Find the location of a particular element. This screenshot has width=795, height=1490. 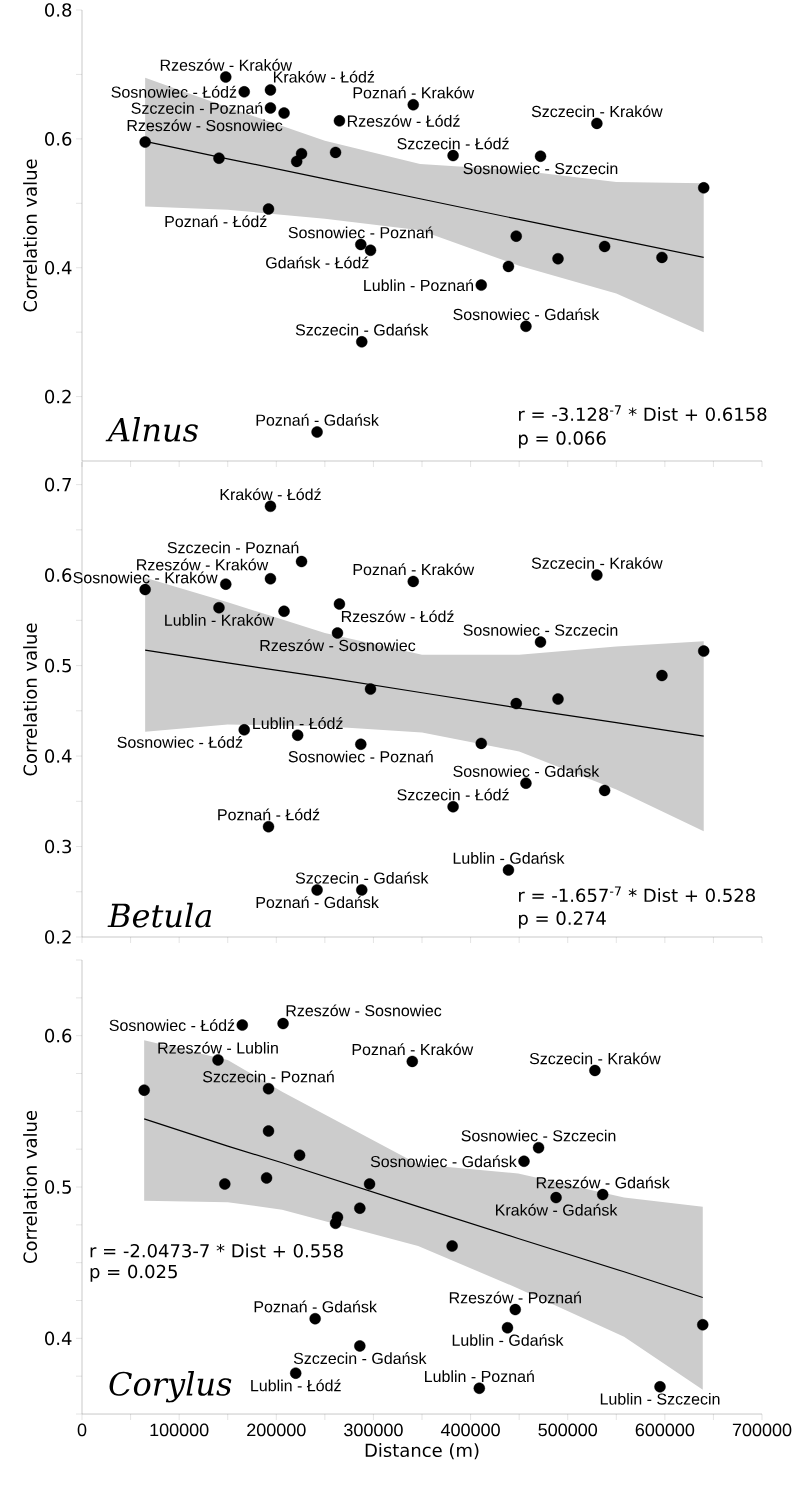

y-tick-label: 0.4 is located at coordinates (58, 756).